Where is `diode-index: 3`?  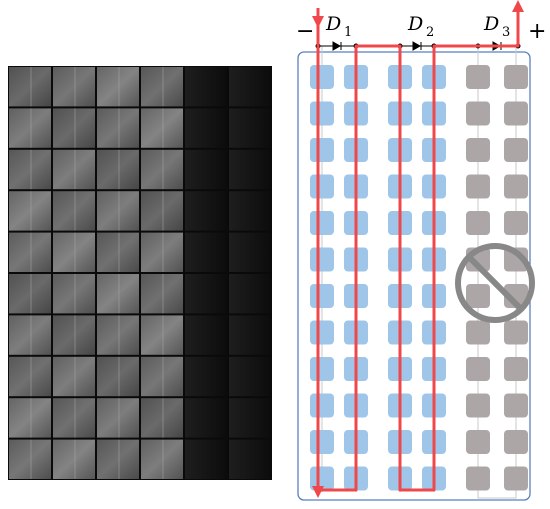 diode-index: 3 is located at coordinates (506, 32).